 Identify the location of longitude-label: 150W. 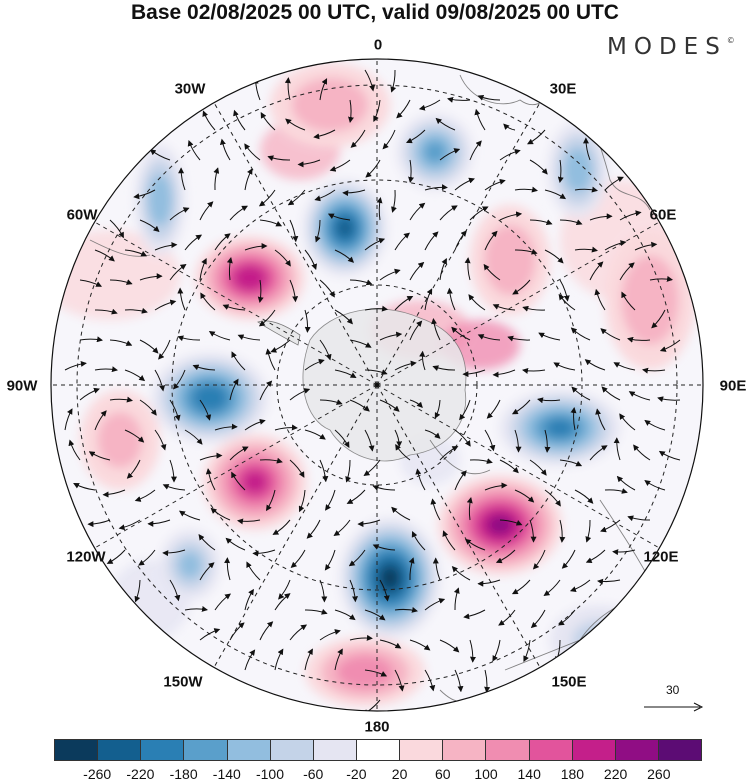
(183, 682).